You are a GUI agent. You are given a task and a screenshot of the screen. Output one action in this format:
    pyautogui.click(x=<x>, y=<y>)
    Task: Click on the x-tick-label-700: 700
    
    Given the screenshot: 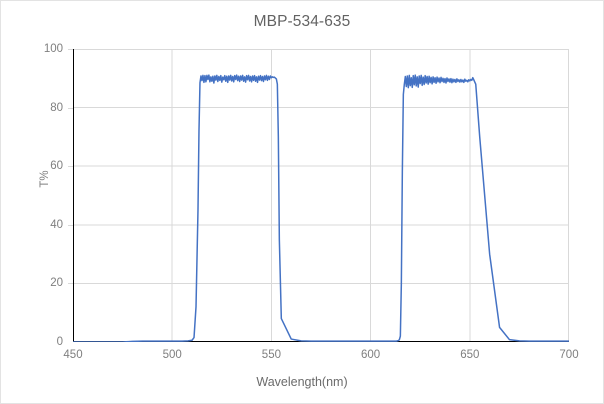 What is the action you would take?
    pyautogui.click(x=569, y=355)
    